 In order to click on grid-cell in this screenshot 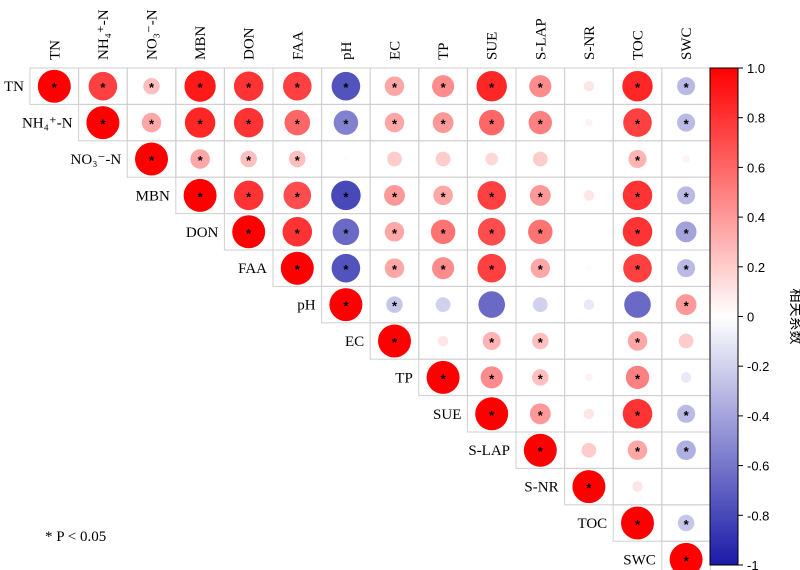, I will do `click(686, 486)`.